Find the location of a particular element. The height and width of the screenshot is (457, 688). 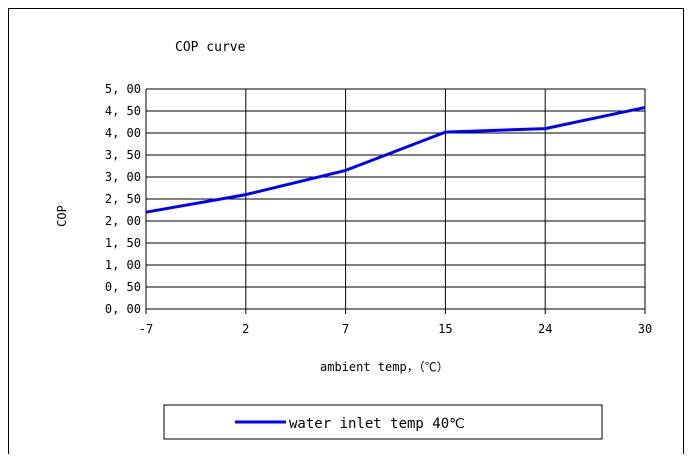

y-tick-label: 3, 00 is located at coordinates (123, 177).